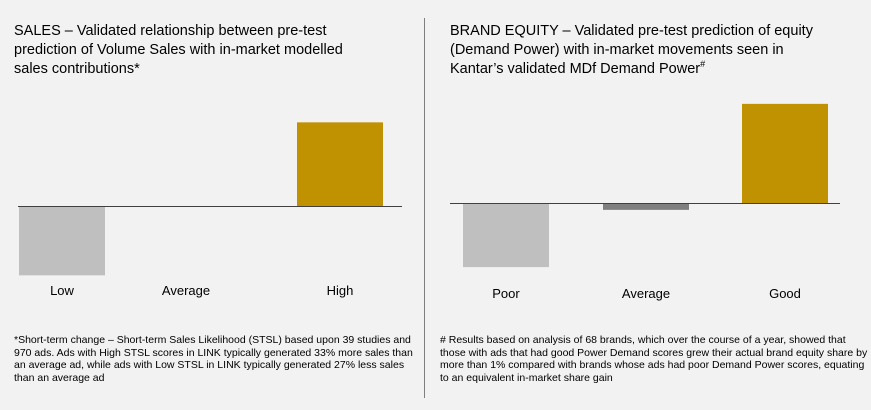  Describe the element at coordinates (646, 206) in the screenshot. I see `bar-average` at that location.